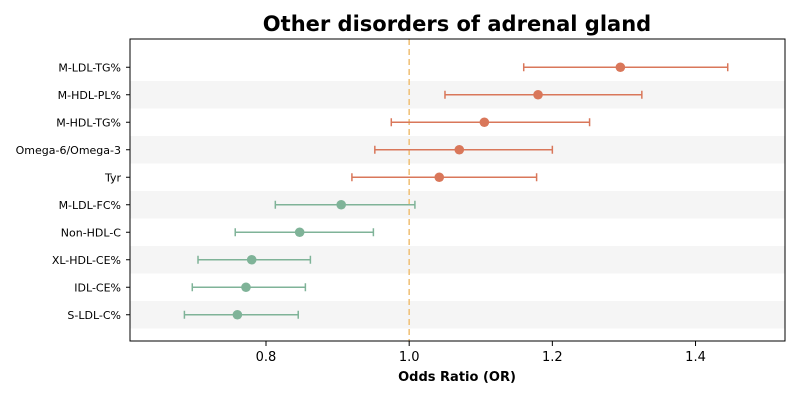 Image resolution: width=800 pixels, height=400 pixels. What do you see at coordinates (89, 67) in the screenshot?
I see `y-tick-label: M-LDL-TG%` at bounding box center [89, 67].